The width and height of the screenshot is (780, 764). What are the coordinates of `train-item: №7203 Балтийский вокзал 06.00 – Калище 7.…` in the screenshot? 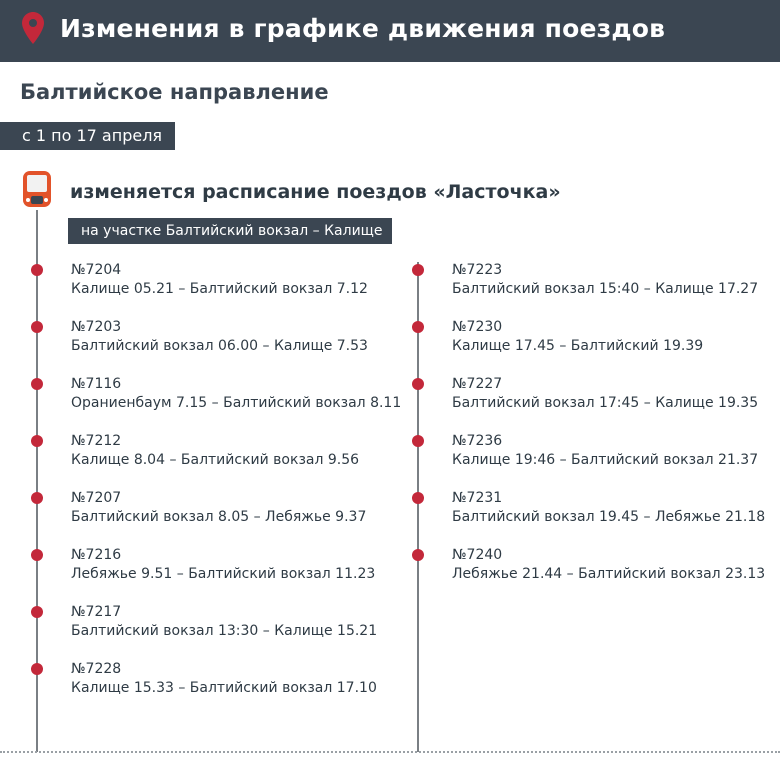 It's located at (216, 346).